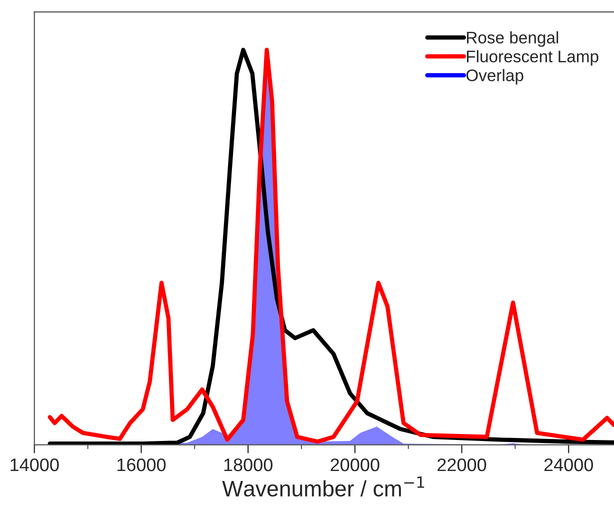  Describe the element at coordinates (568, 465) in the screenshot. I see `x-tick-label: 24000` at that location.